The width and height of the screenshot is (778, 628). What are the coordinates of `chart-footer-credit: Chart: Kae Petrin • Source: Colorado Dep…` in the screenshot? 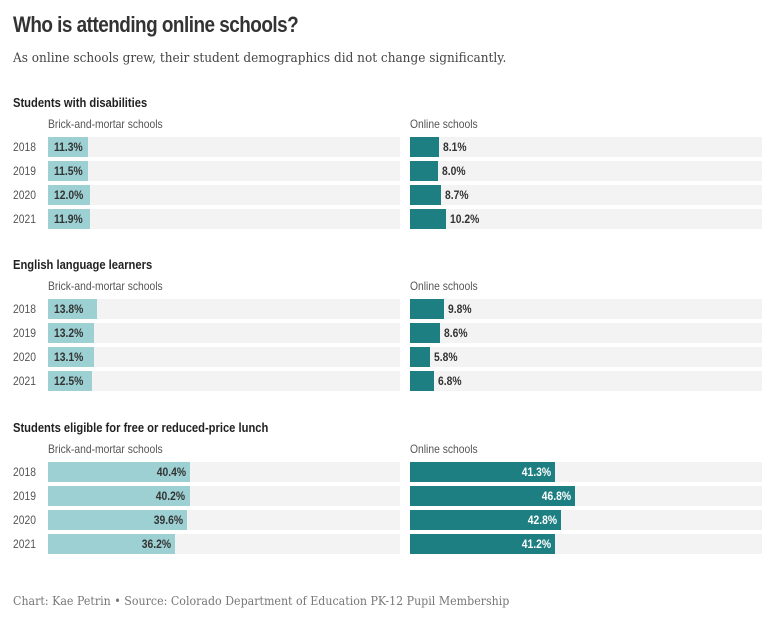 It's located at (261, 601).